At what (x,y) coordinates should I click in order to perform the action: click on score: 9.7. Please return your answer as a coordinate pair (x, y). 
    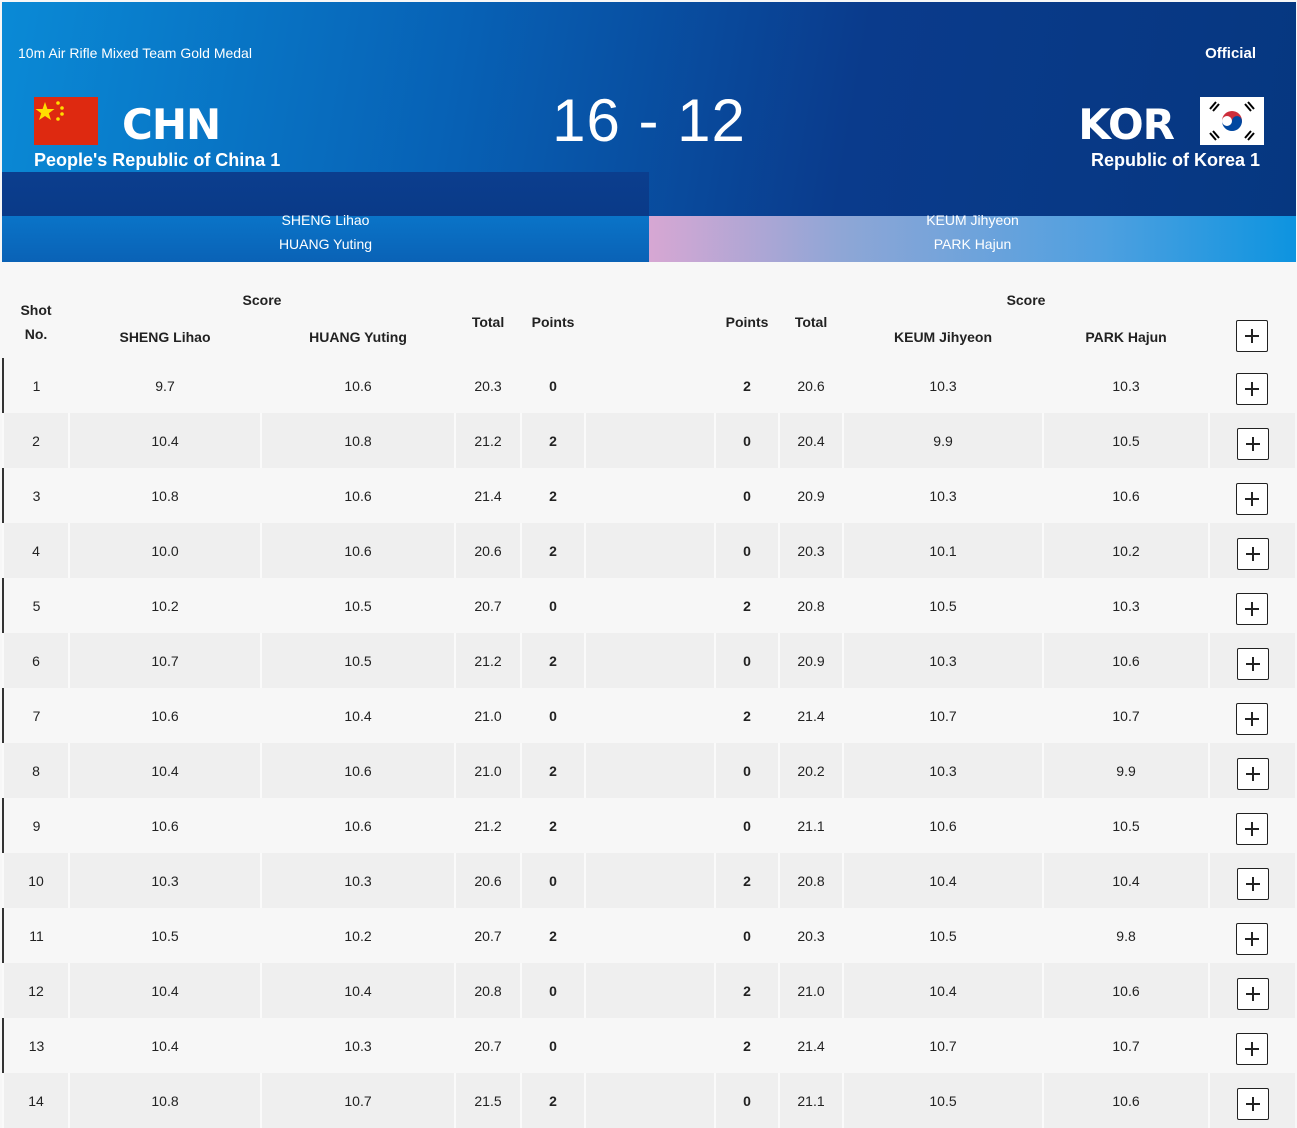
    Looking at the image, I should click on (165, 385).